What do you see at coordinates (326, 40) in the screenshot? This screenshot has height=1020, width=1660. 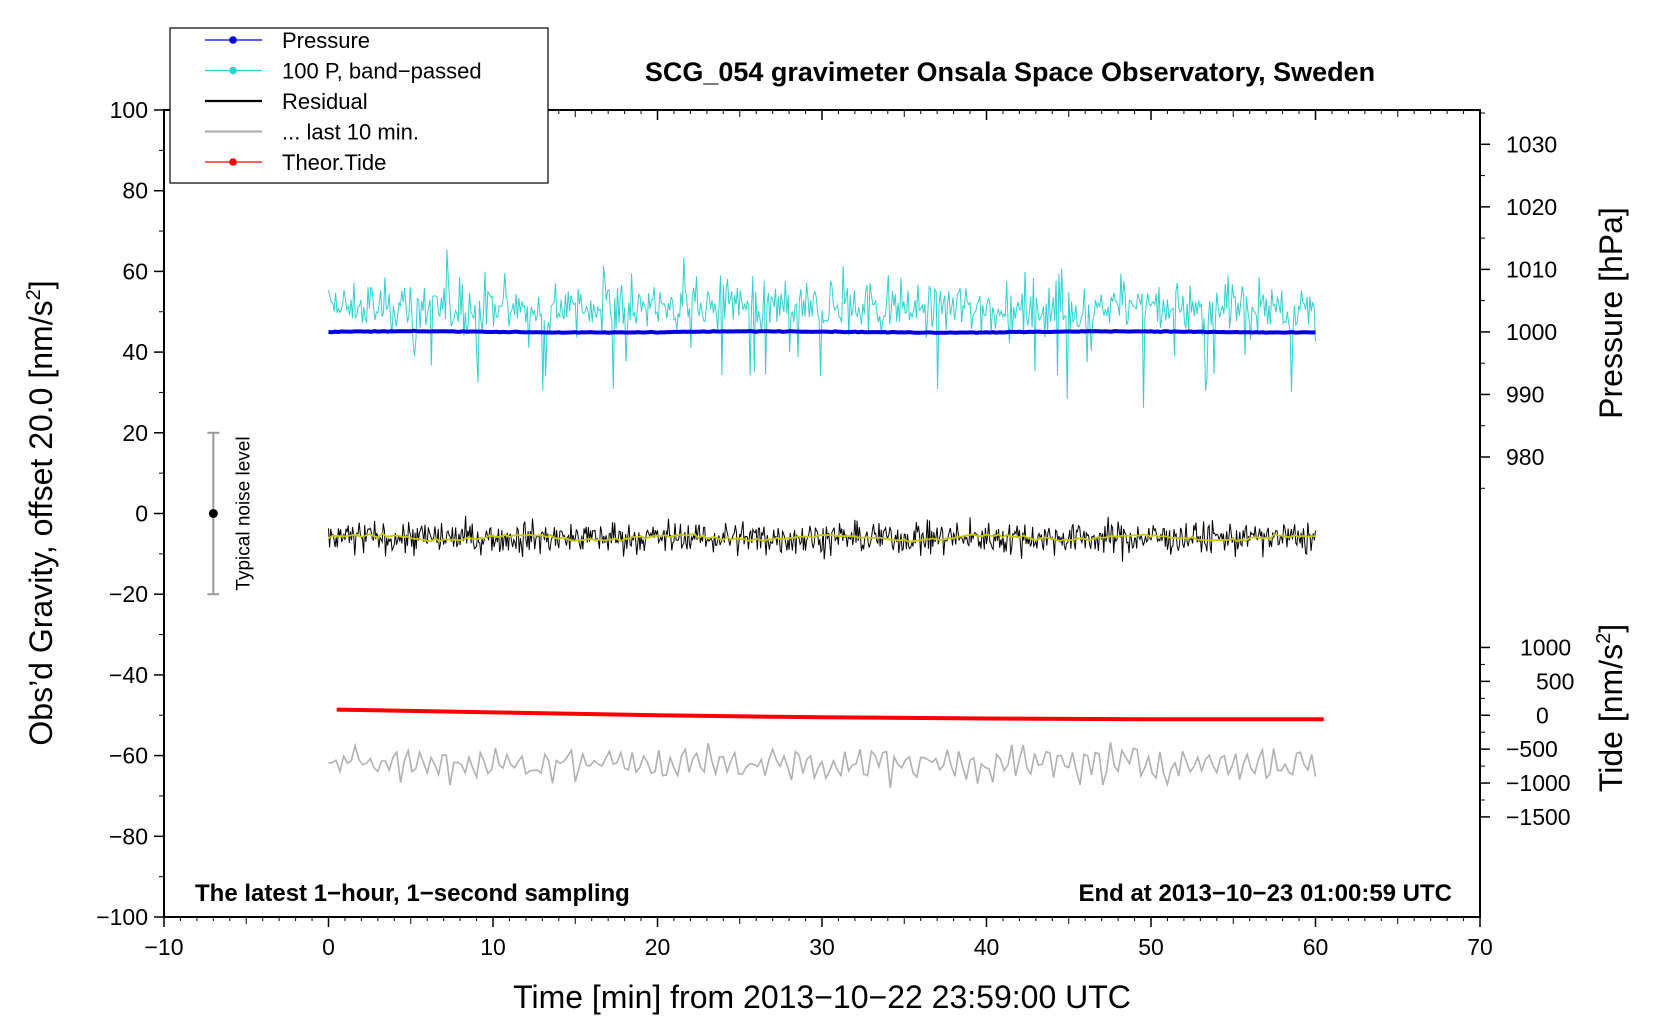 I see `legend-label: Pressure` at bounding box center [326, 40].